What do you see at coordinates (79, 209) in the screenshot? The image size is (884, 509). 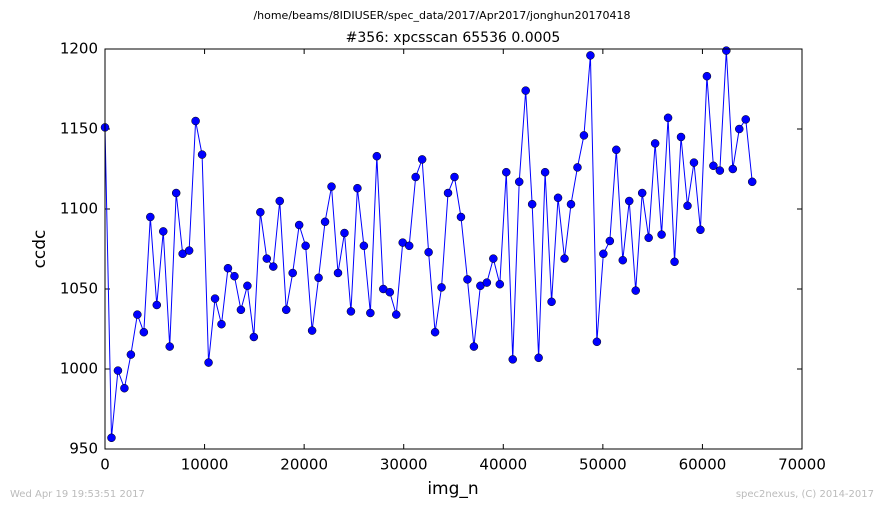 I see `y-tick-label: 1100` at bounding box center [79, 209].